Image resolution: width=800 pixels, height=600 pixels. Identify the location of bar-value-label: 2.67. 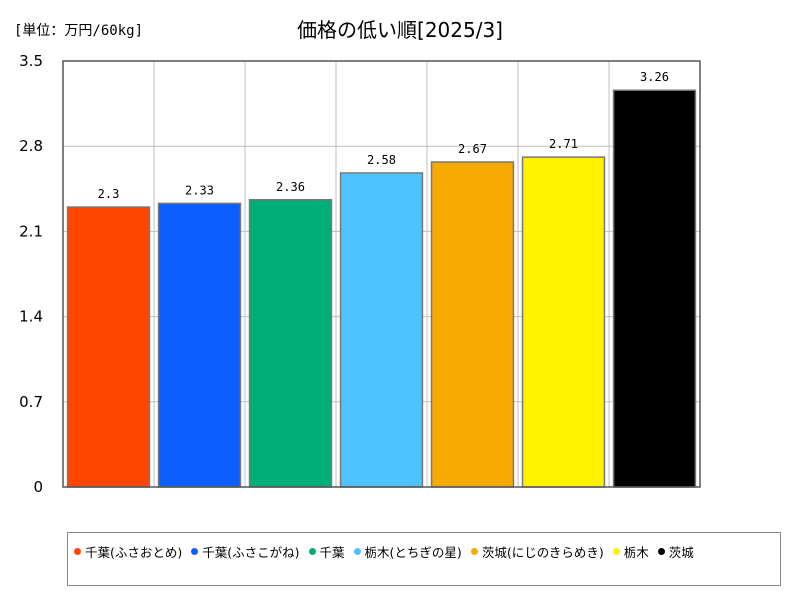
(472, 149).